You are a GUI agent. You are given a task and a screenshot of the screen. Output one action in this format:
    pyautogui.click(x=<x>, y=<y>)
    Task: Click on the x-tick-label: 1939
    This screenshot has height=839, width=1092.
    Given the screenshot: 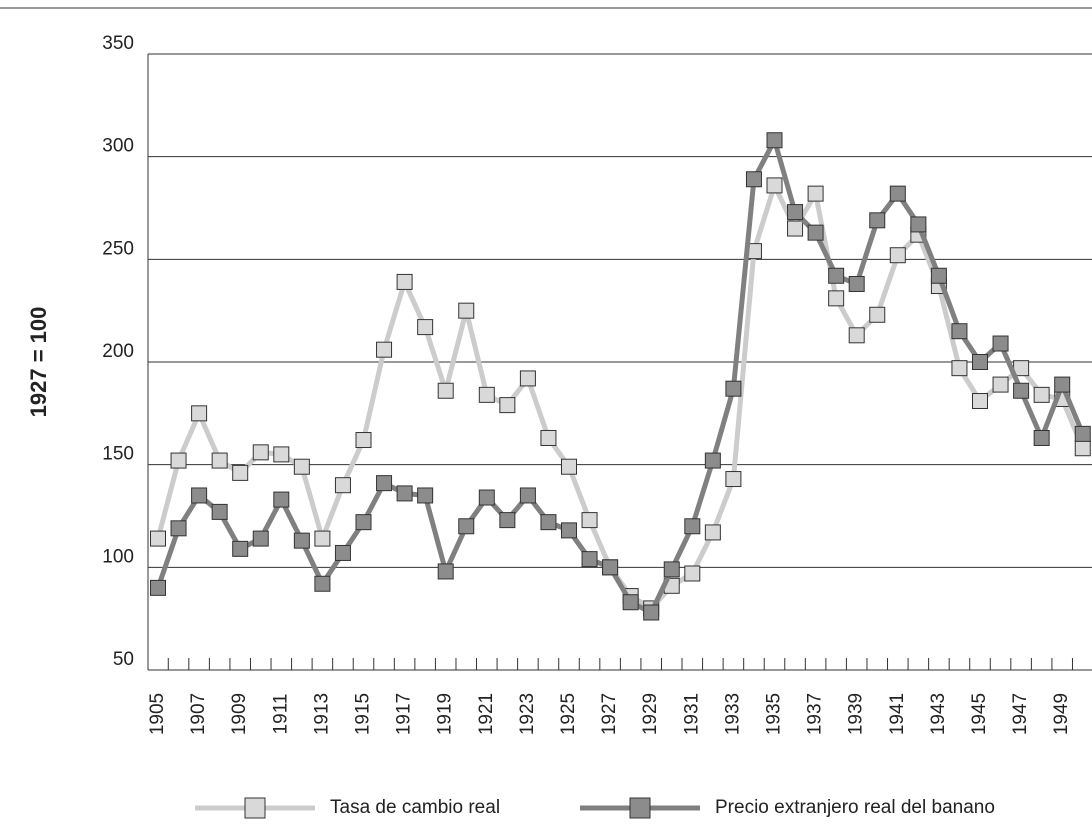 What is the action you would take?
    pyautogui.click(x=856, y=714)
    